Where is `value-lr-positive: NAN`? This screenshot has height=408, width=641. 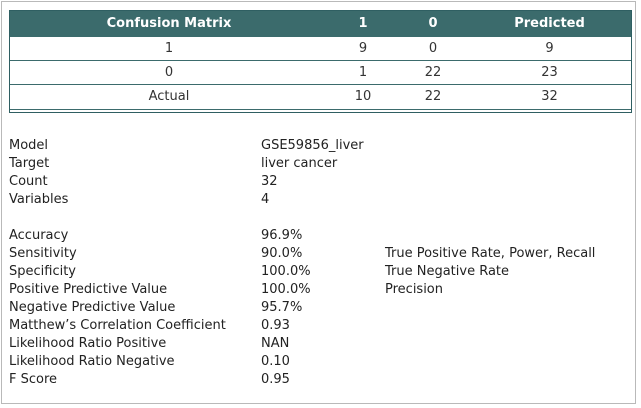 value-lr-positive: NAN is located at coordinates (275, 343).